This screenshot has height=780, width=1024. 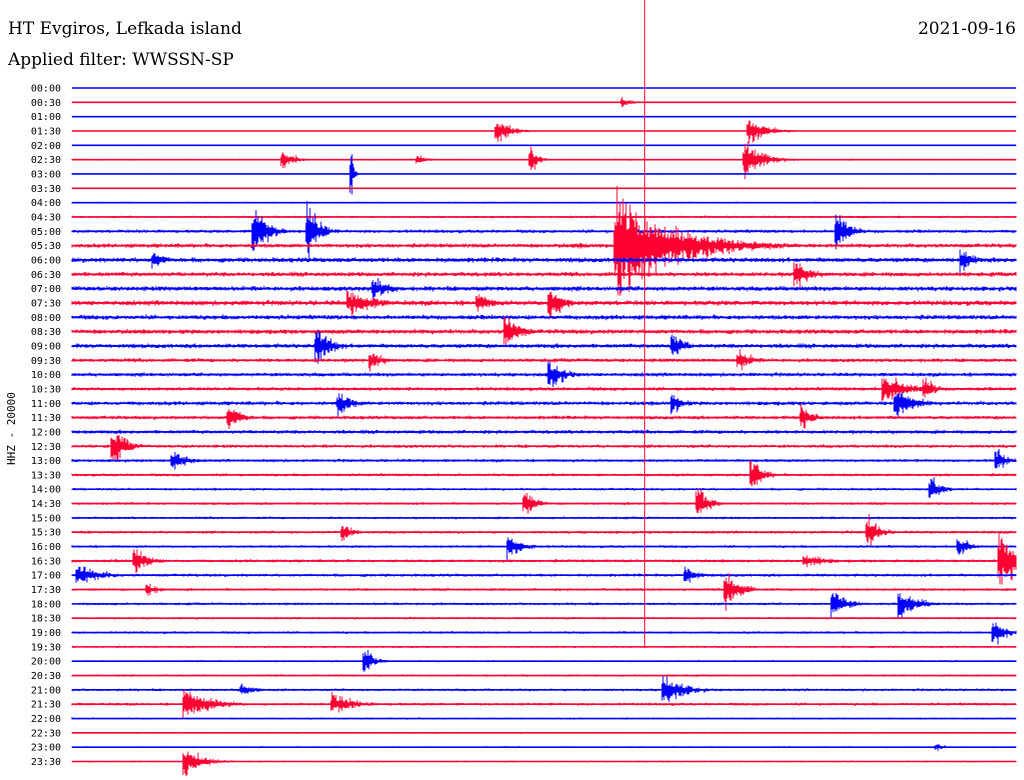 What do you see at coordinates (46, 246) in the screenshot?
I see `time-label: 05:30` at bounding box center [46, 246].